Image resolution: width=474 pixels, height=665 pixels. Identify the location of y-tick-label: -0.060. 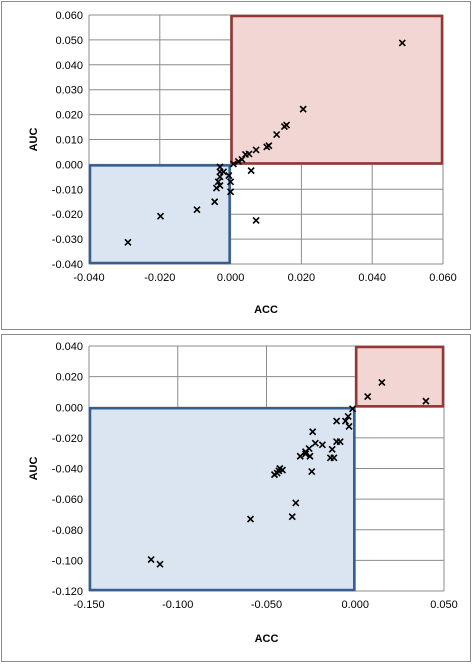
(67, 500).